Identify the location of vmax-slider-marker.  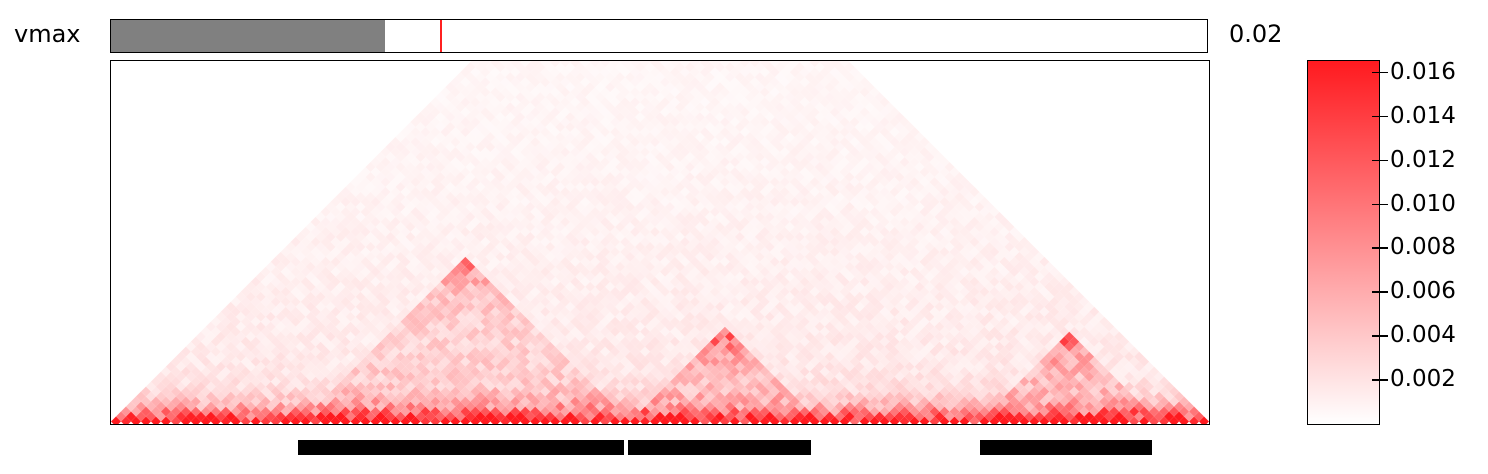
(440, 36).